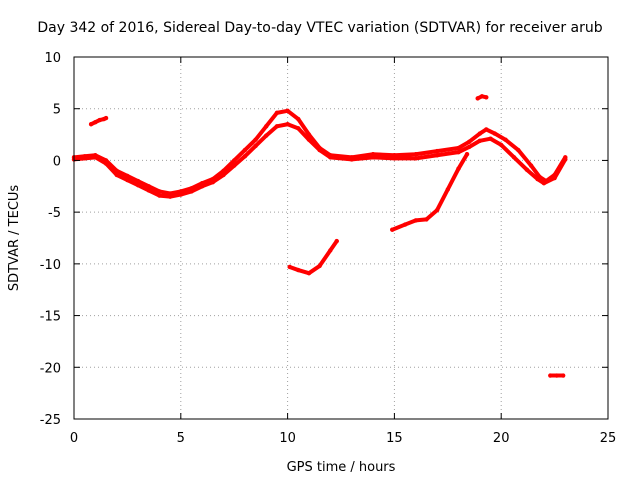 The height and width of the screenshot is (480, 640). I want to click on y-tick-label: -20, so click(50, 368).